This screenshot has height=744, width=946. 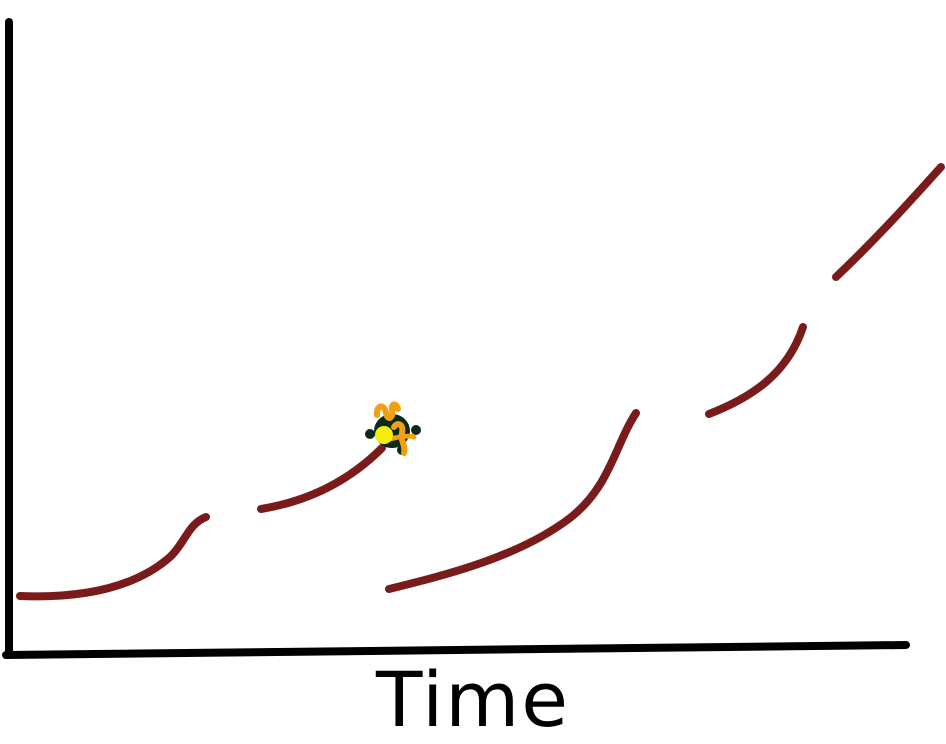 What do you see at coordinates (384, 435) in the screenshot?
I see `marker-dot` at bounding box center [384, 435].